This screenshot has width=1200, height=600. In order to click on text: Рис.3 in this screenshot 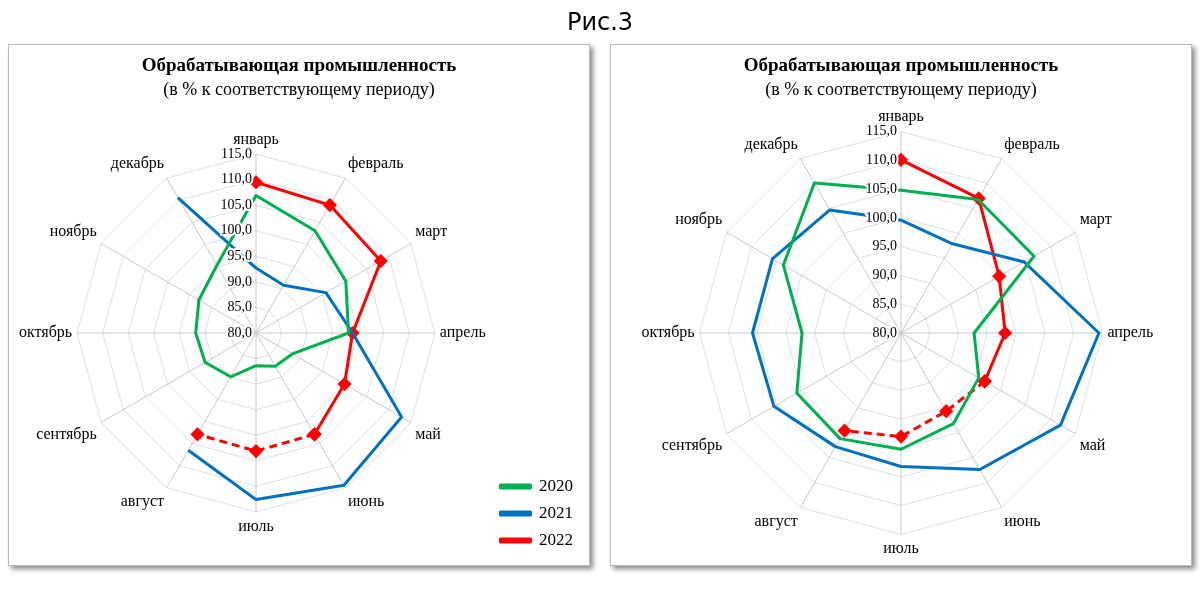, I will do `click(600, 22)`.